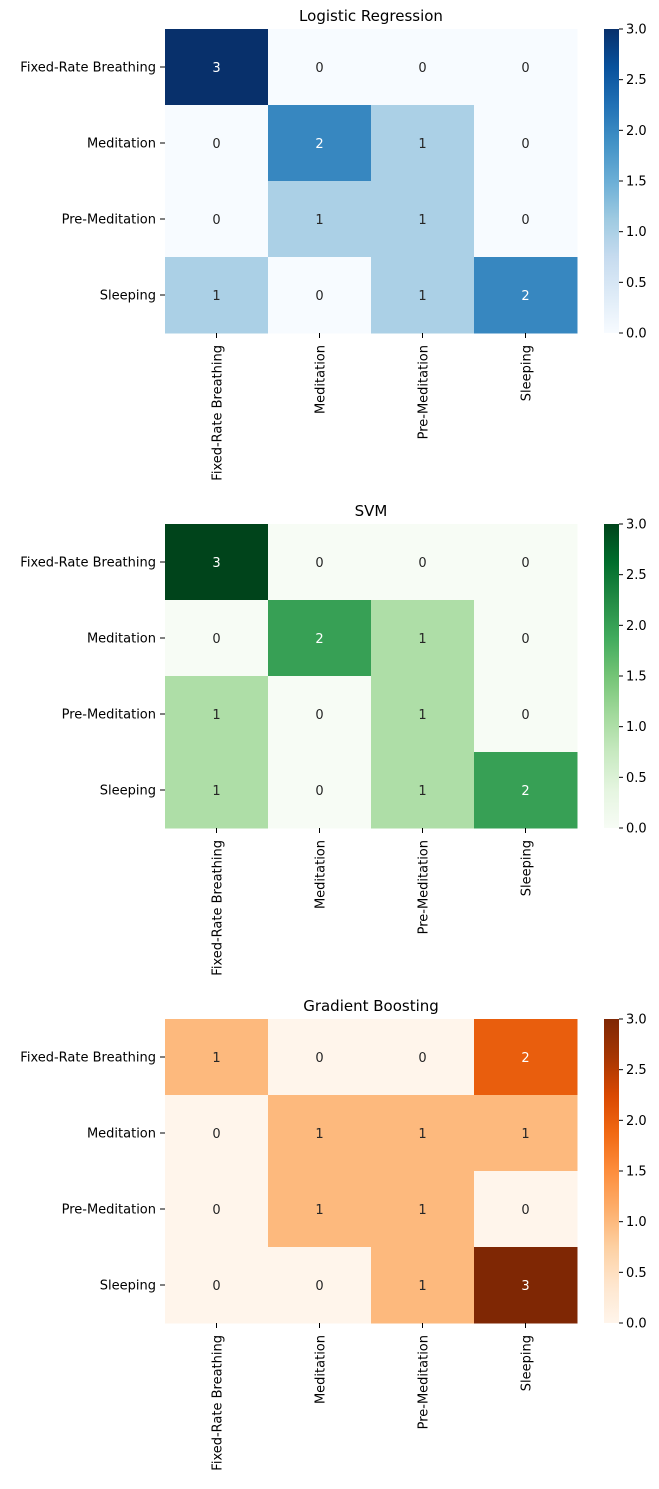  I want to click on x-tick-label: Meditation, so click(321, 379).